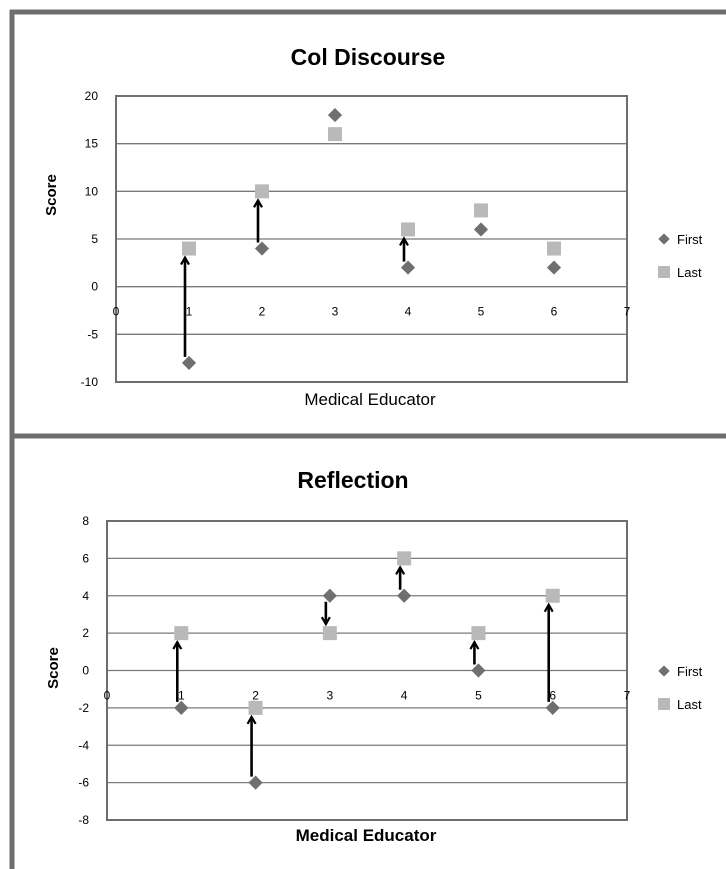 The height and width of the screenshot is (869, 726). I want to click on y-tick-label: 20, so click(92, 96).